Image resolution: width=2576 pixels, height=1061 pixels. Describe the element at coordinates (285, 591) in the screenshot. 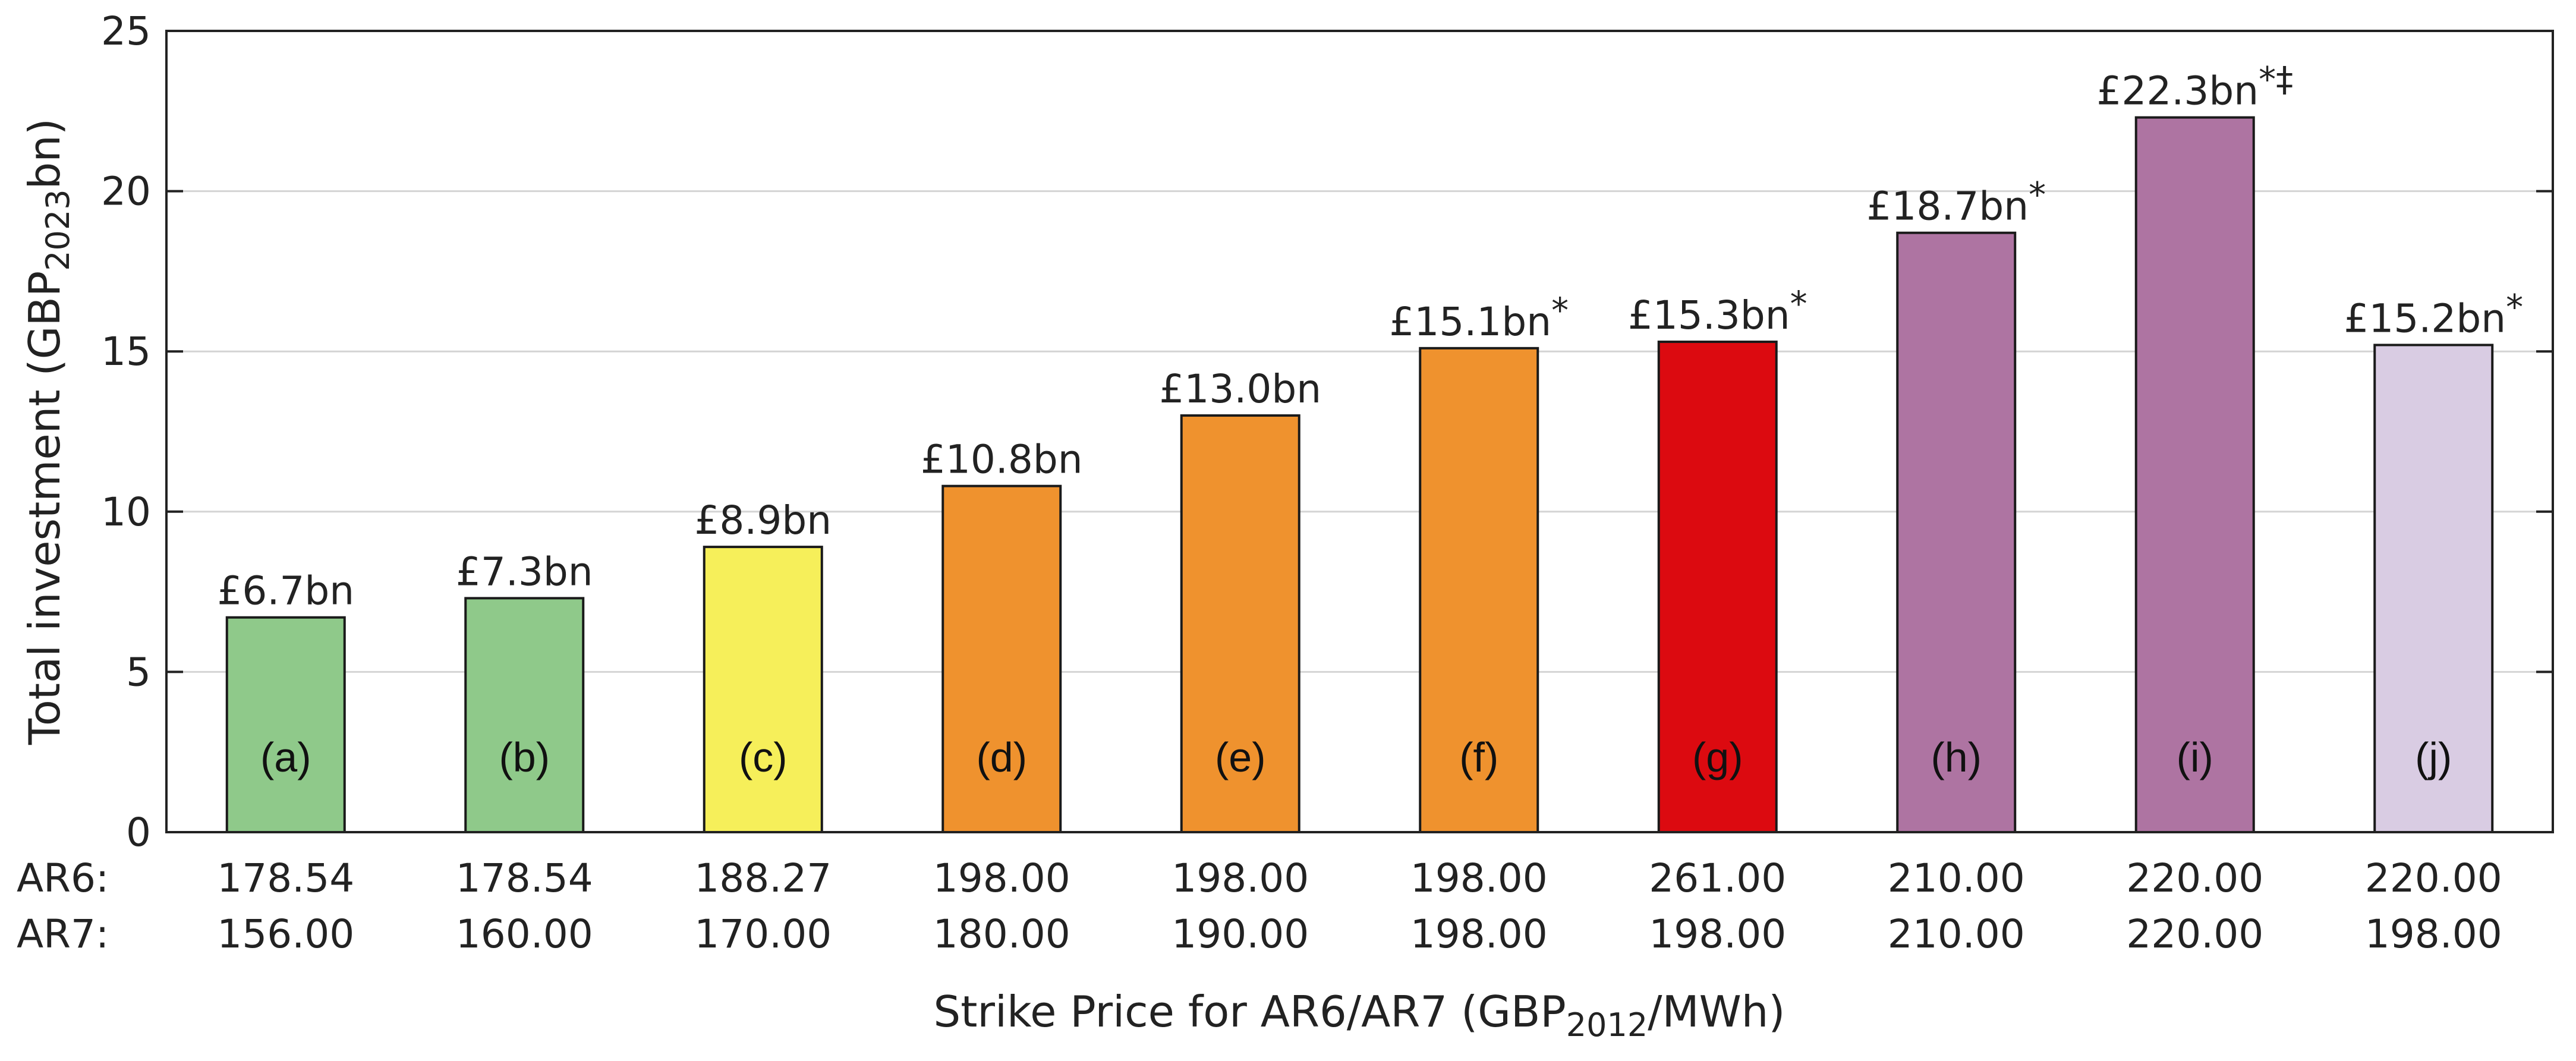

I see `bar-value-label: £6.7bn` at that location.